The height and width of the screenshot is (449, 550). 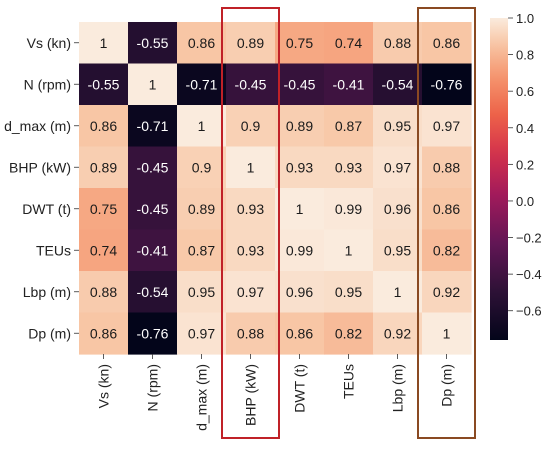 I want to click on heatmap-cell-label: 0.96, so click(x=397, y=209).